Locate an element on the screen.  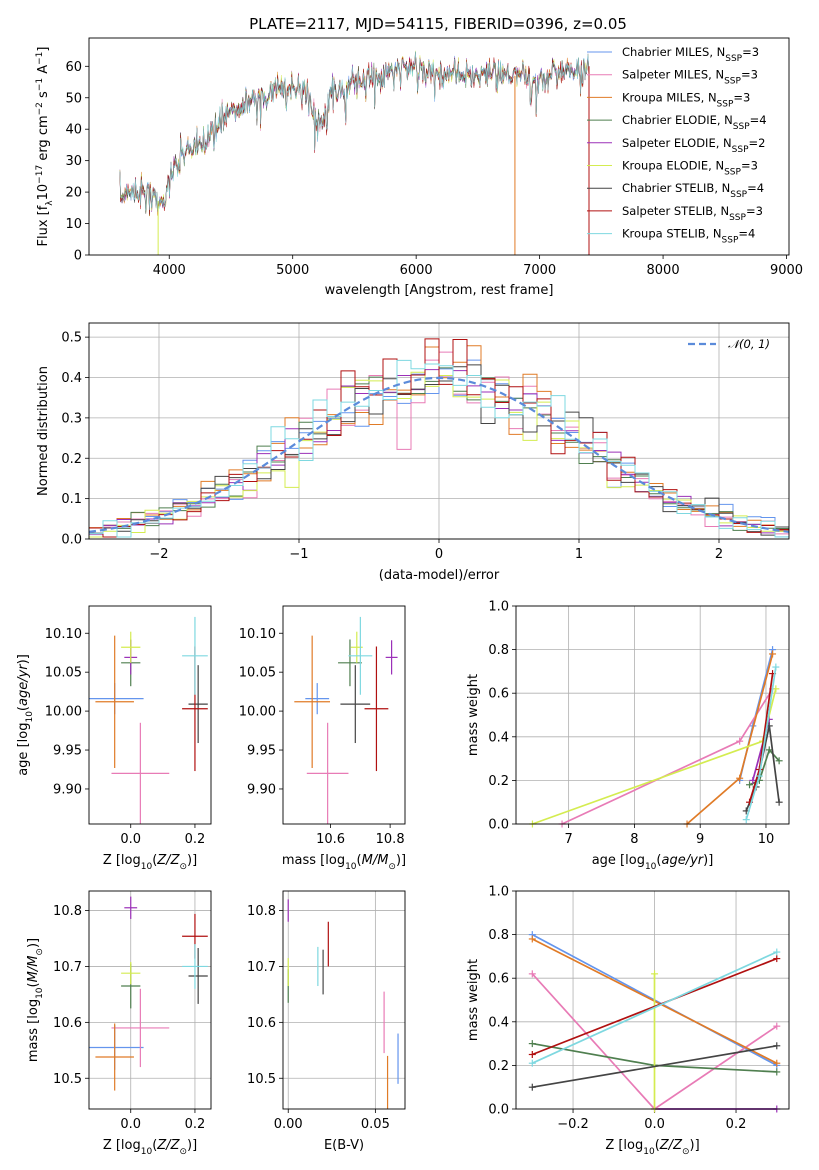
x-tick-label: 7000 is located at coordinates (539, 270).